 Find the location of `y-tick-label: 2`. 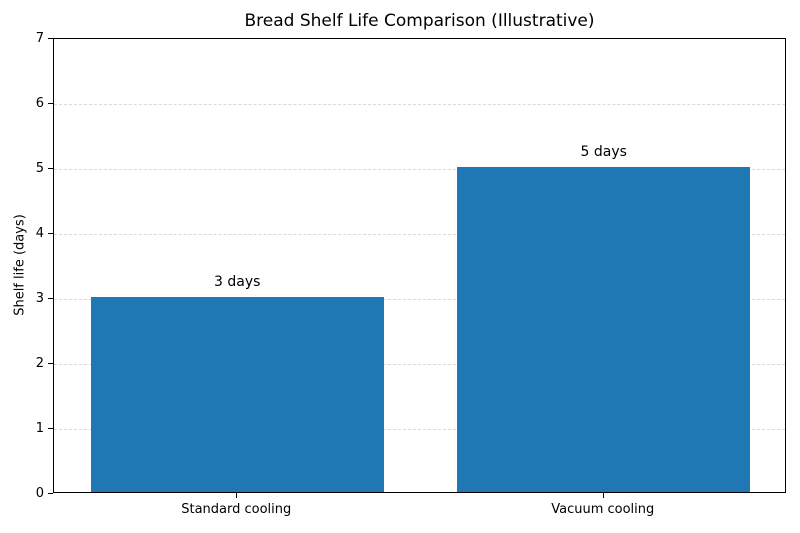

y-tick-label: 2 is located at coordinates (39, 363).